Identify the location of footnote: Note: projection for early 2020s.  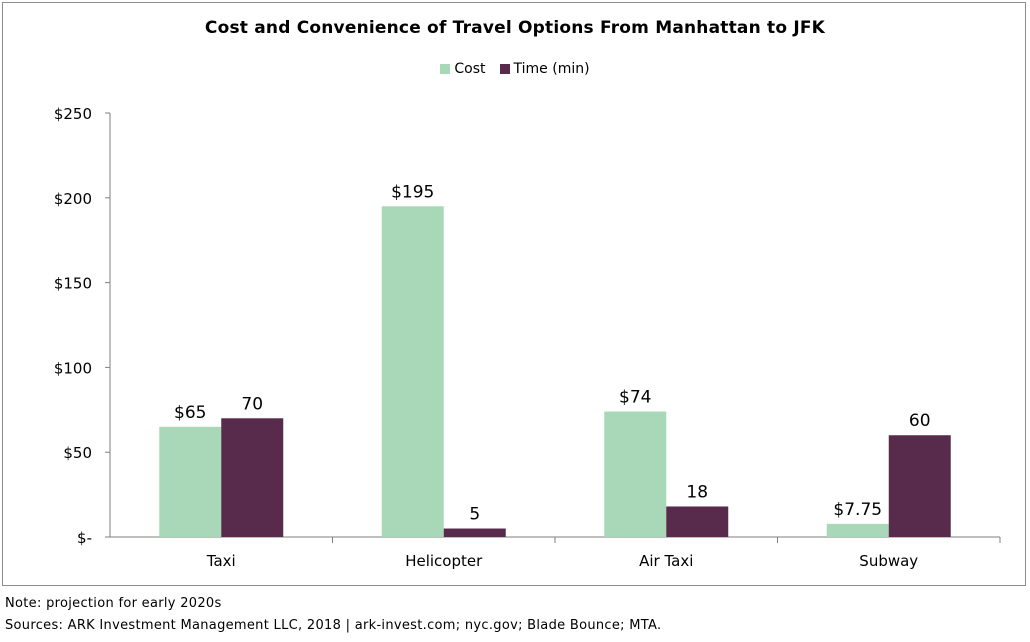
(113, 603).